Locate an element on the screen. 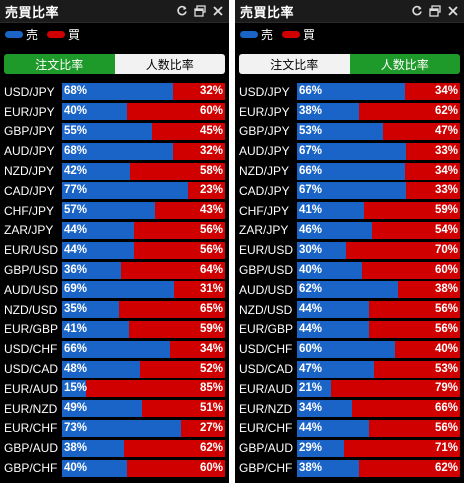  ratio-bar: 15% 85% is located at coordinates (143, 389).